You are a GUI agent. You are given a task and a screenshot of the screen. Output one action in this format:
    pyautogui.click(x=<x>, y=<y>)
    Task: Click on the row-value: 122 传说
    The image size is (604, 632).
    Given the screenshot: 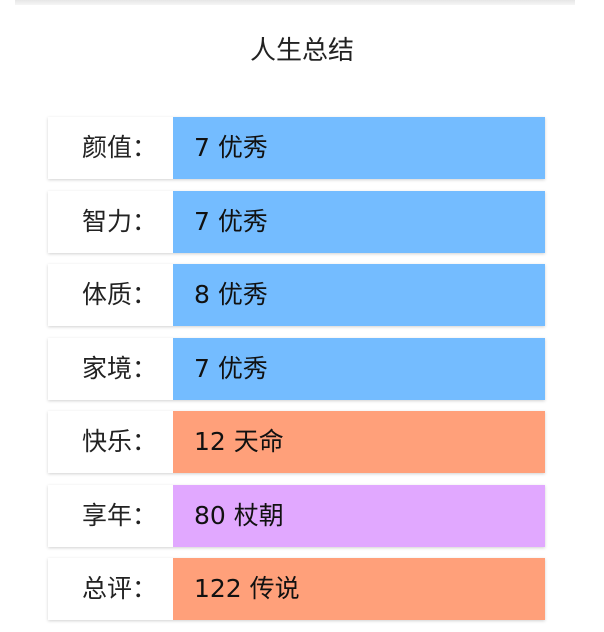 What is the action you would take?
    pyautogui.click(x=359, y=589)
    